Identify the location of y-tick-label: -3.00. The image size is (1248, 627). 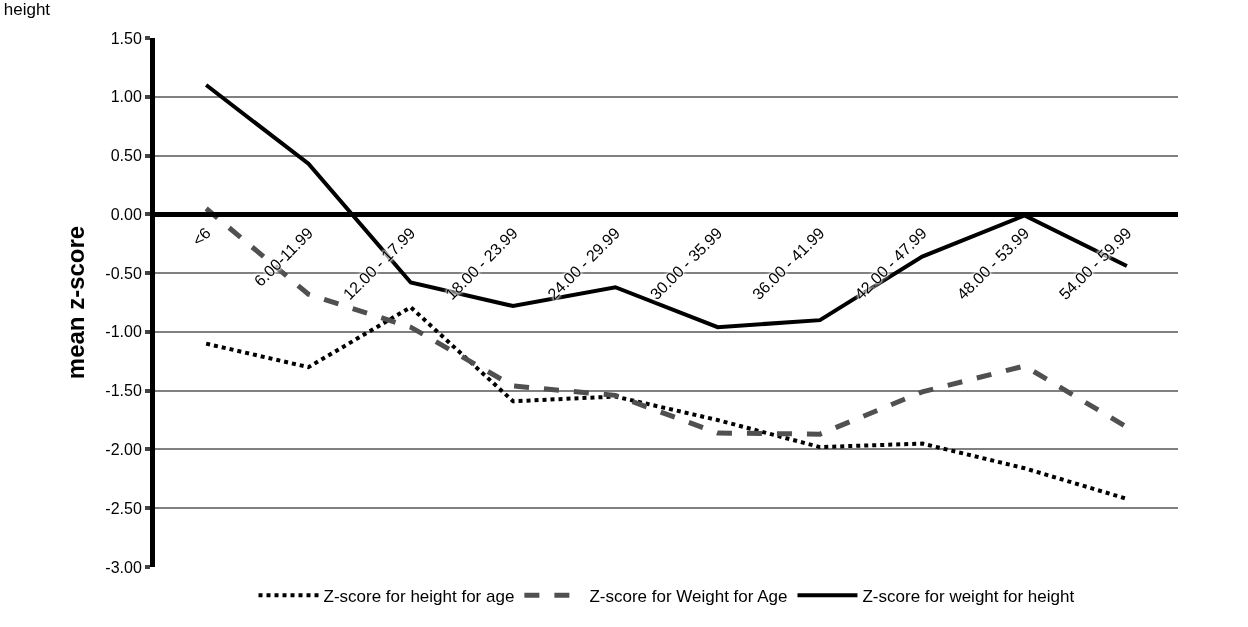
(123, 567).